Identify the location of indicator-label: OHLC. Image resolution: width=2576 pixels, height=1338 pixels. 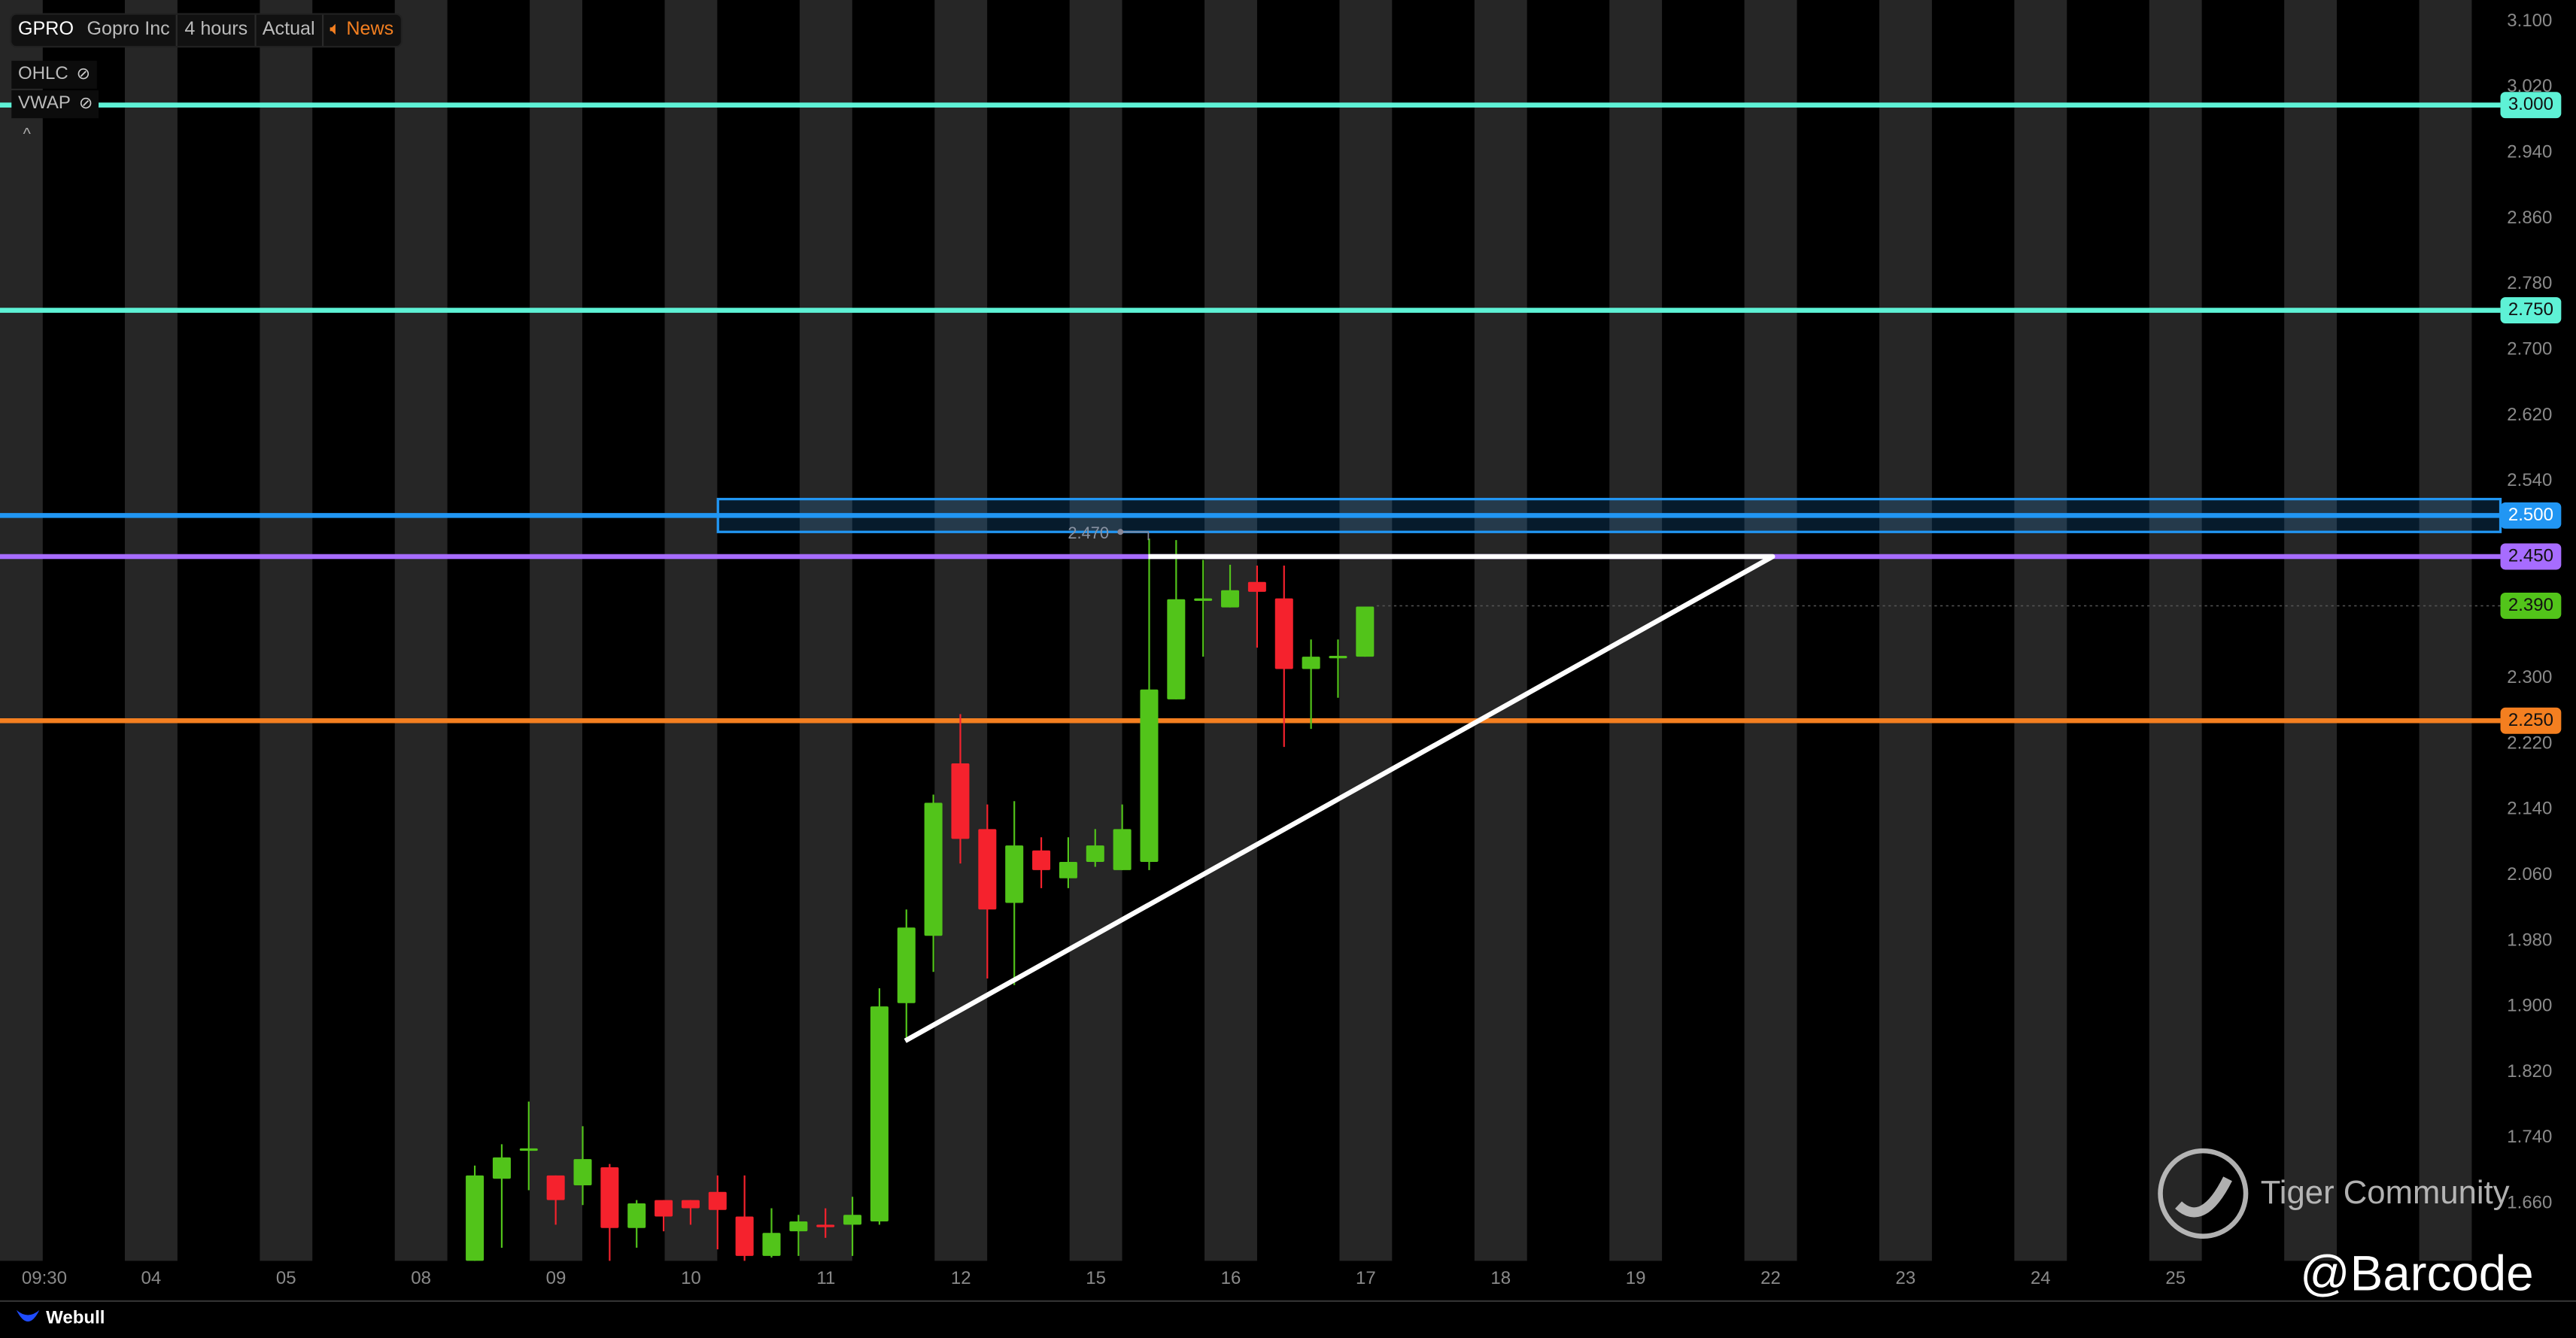
(43, 74).